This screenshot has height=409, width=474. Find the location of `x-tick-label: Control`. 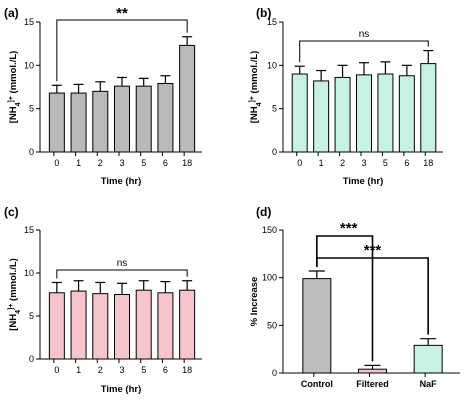

x-tick-label: Control is located at coordinates (317, 384).